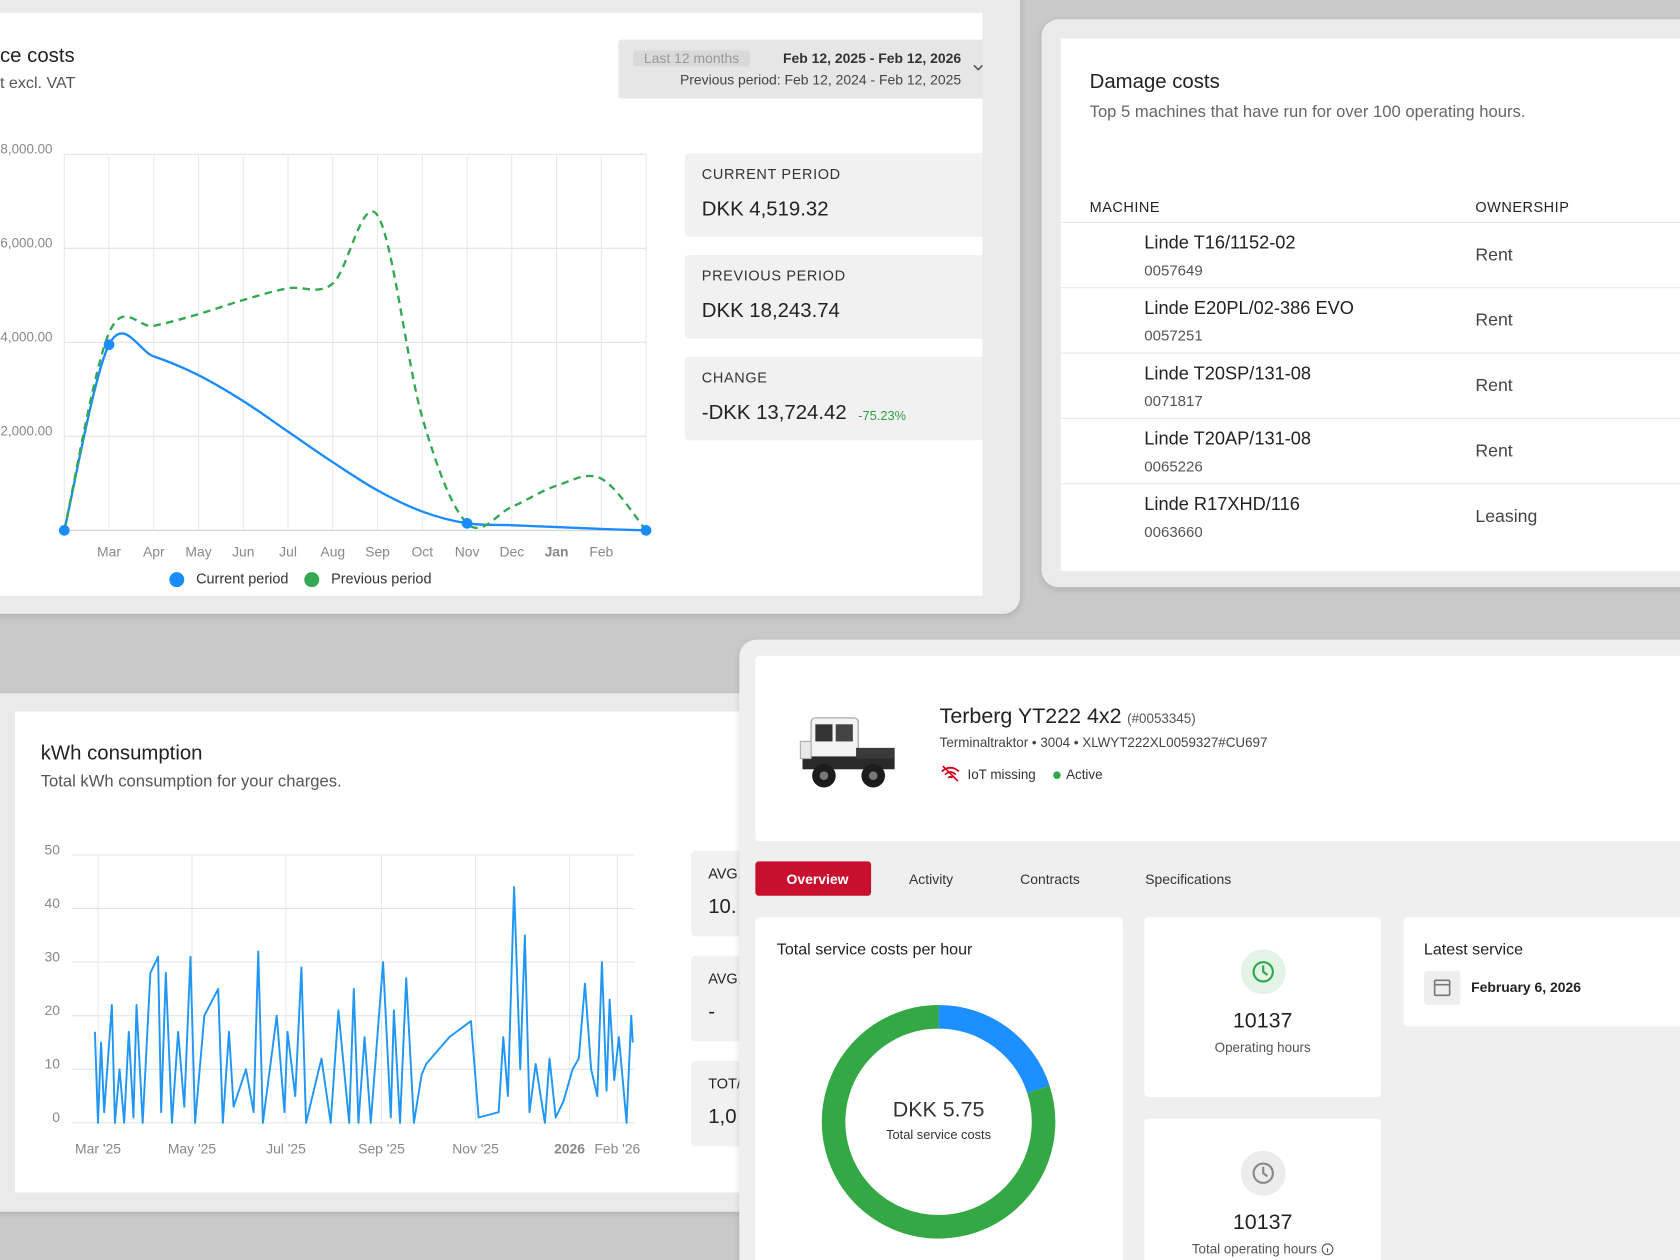 This screenshot has height=1260, width=1680. I want to click on kpi-label: CHANGE, so click(734, 377).